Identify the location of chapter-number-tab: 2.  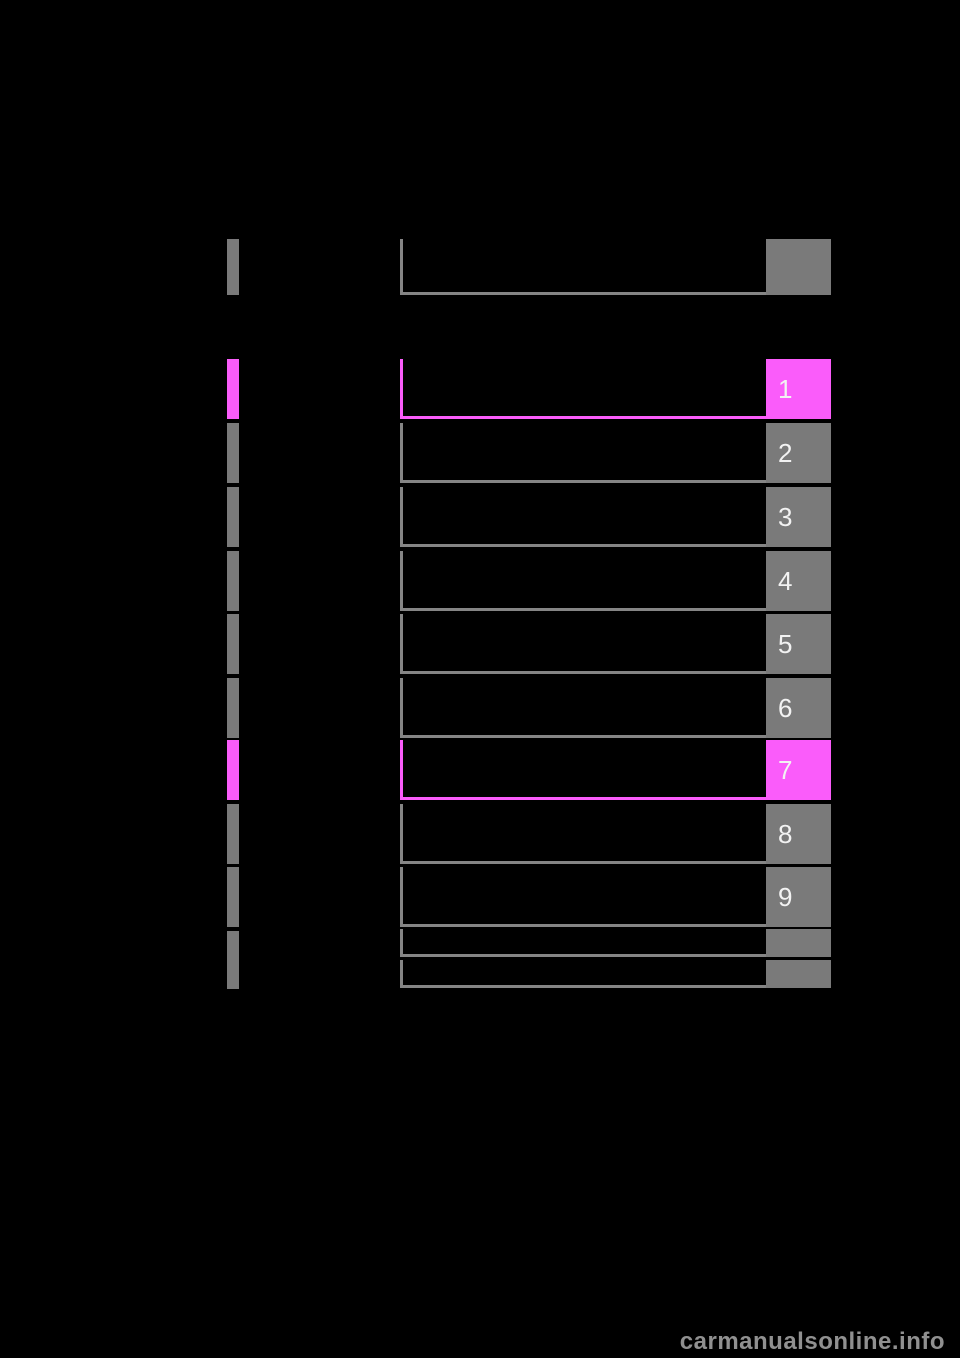
(798, 453).